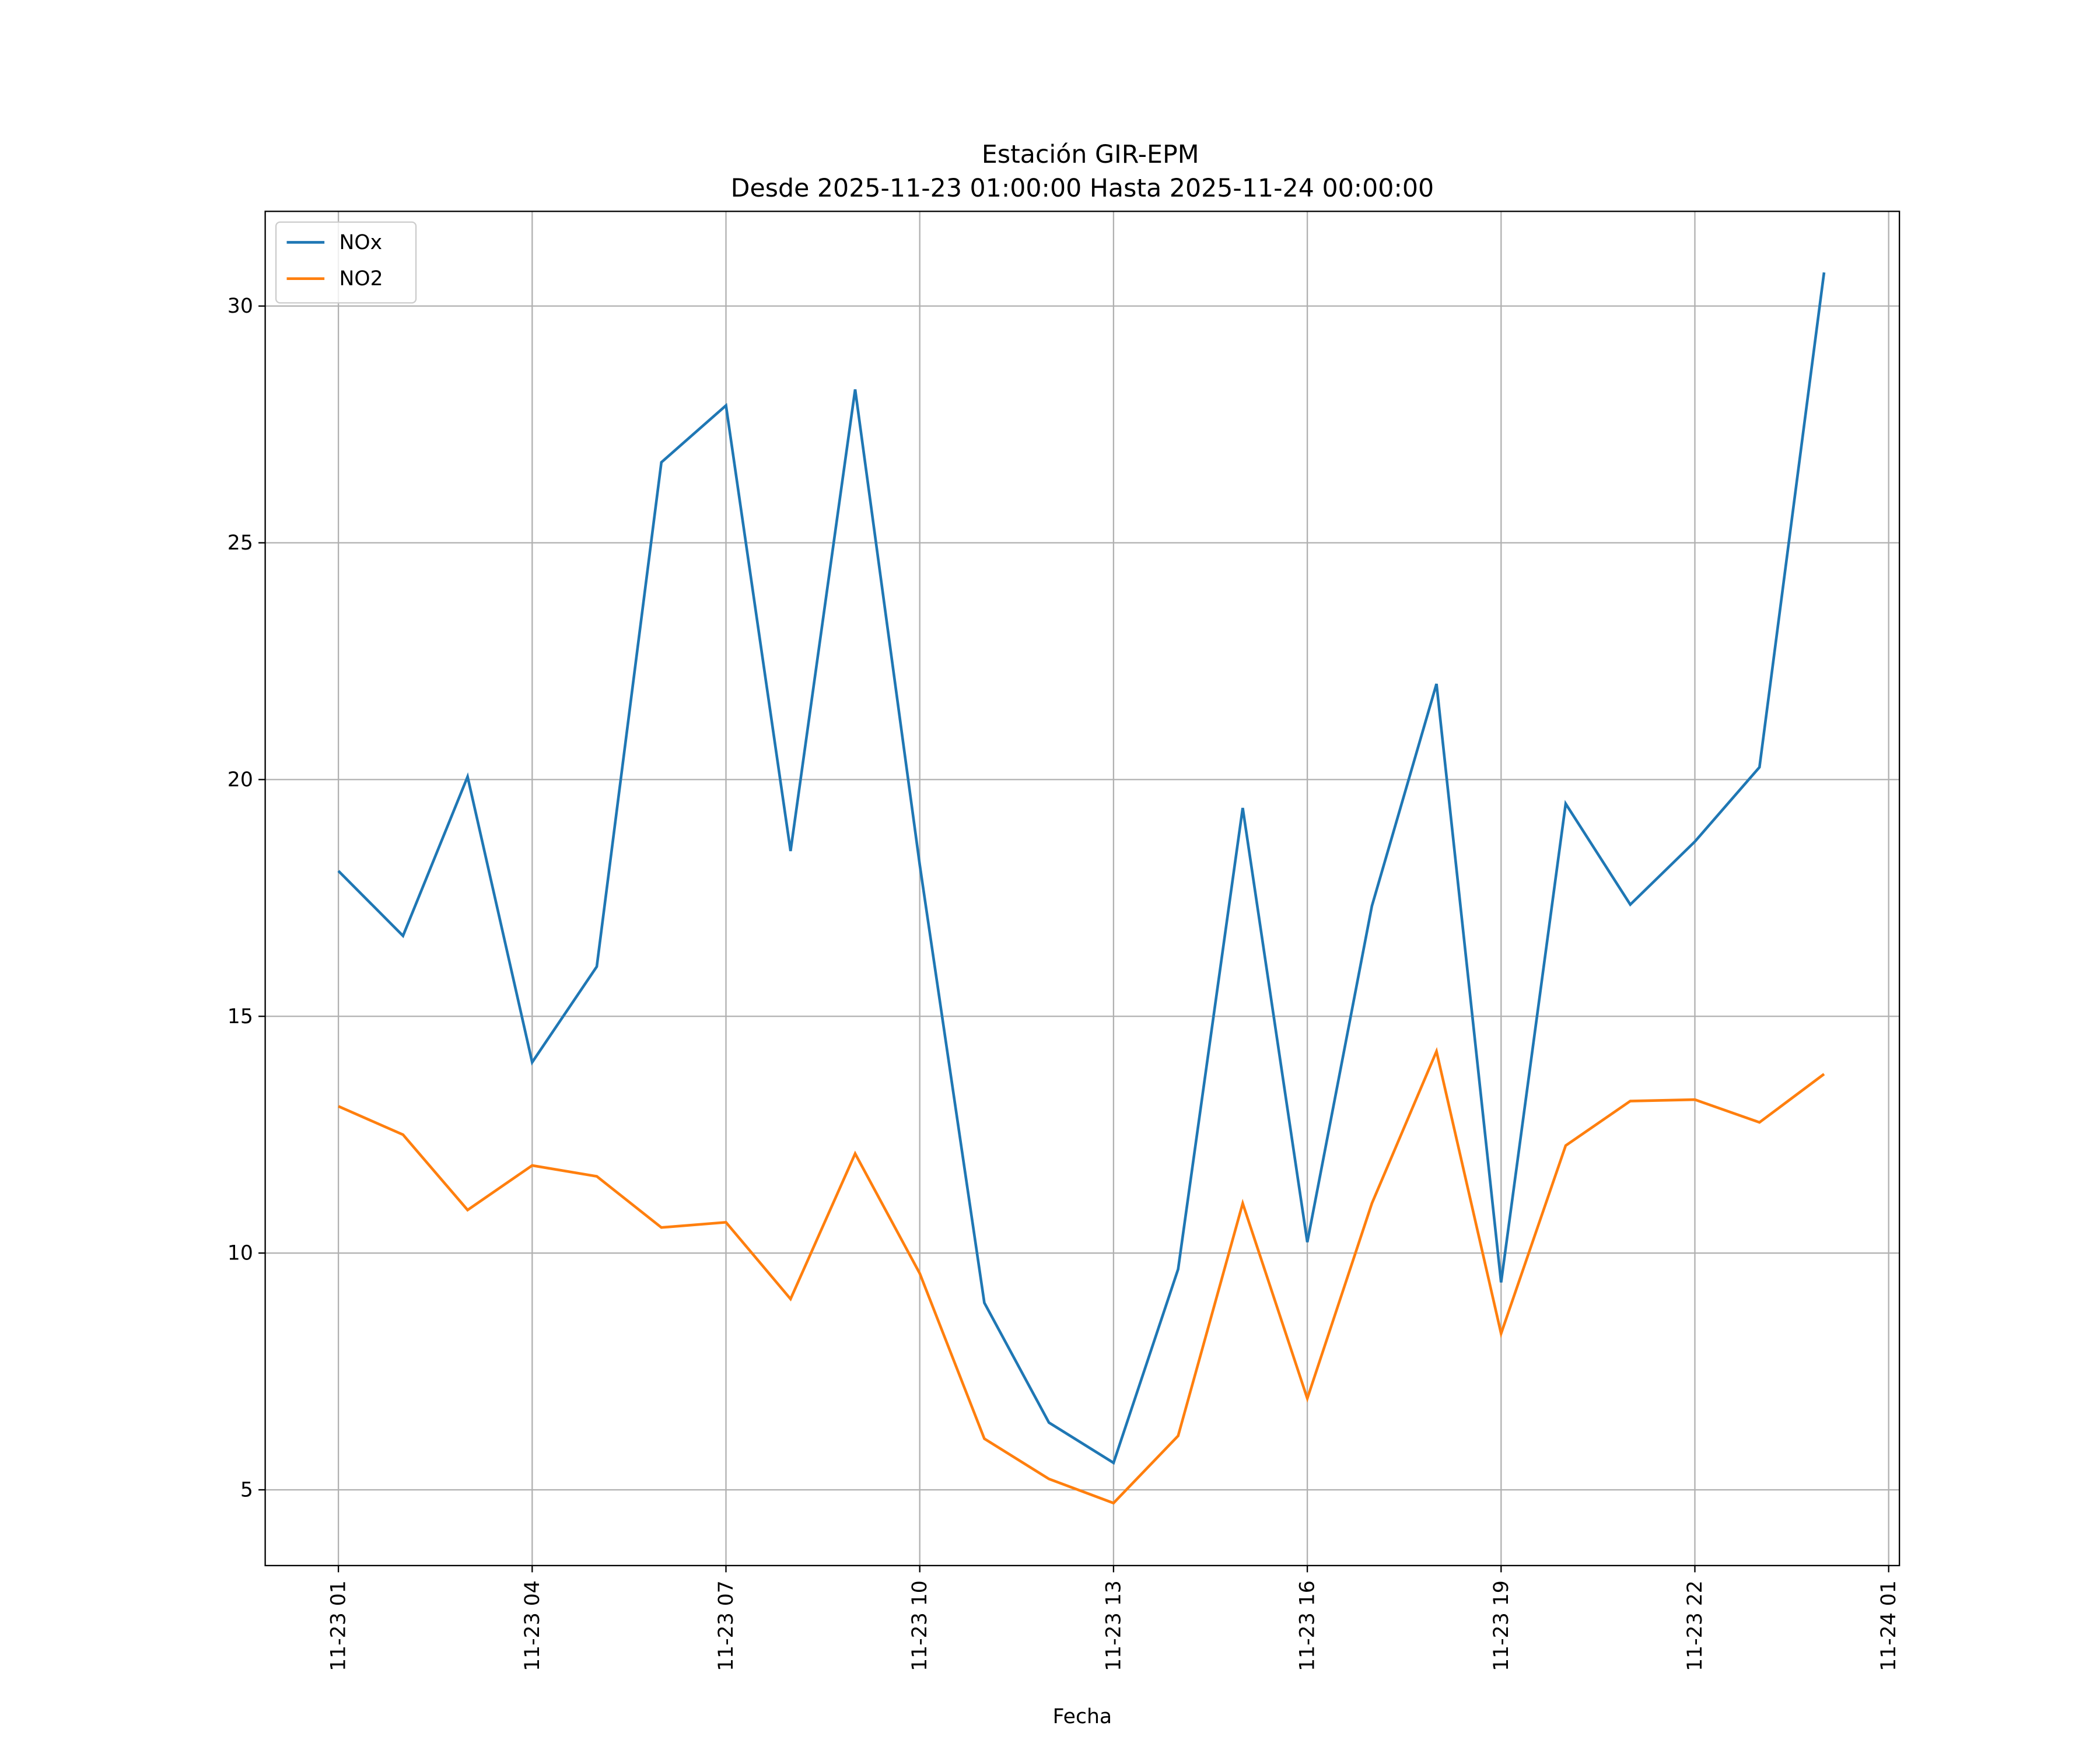 The height and width of the screenshot is (1750, 2100). Describe the element at coordinates (361, 242) in the screenshot. I see `legend-label: NOx` at that location.